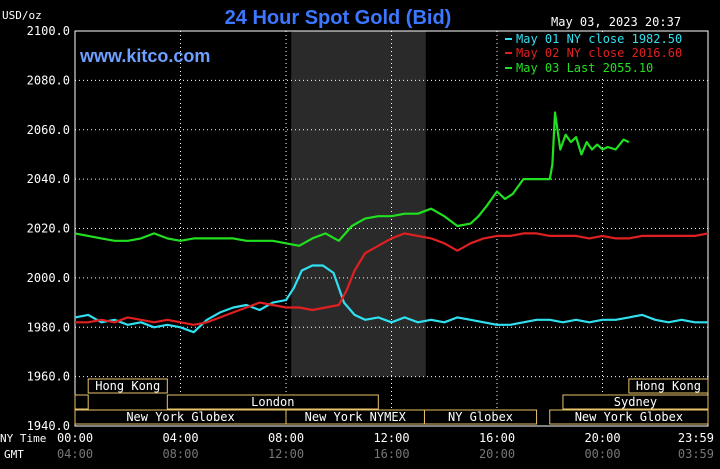 This screenshot has height=469, width=720. What do you see at coordinates (48, 426) in the screenshot?
I see `y-tick-label: 1940.0` at bounding box center [48, 426].